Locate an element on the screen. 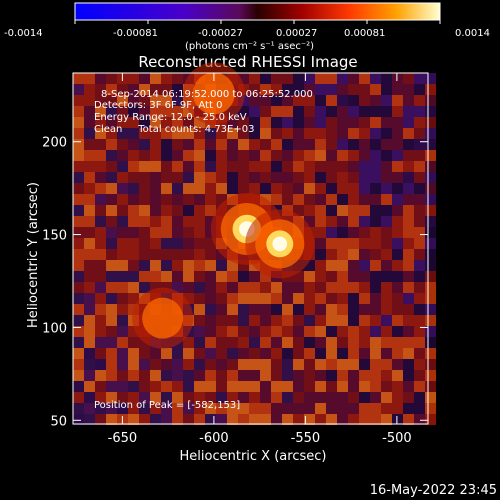 This screenshot has height=500, width=500. y-tick-label: 100 is located at coordinates (54, 328).